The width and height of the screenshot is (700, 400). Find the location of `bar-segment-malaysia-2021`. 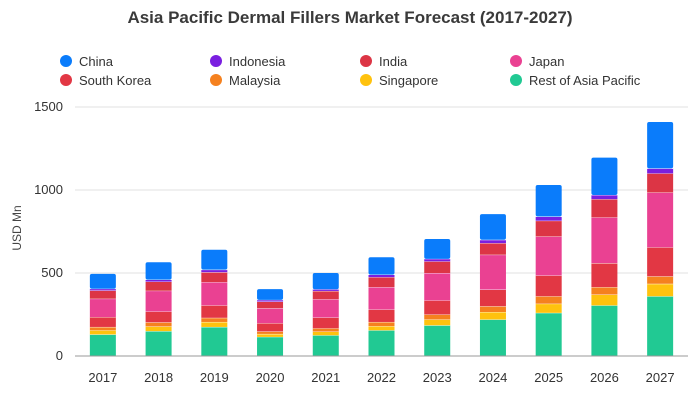

bar-segment-malaysia-2021 is located at coordinates (325, 330).